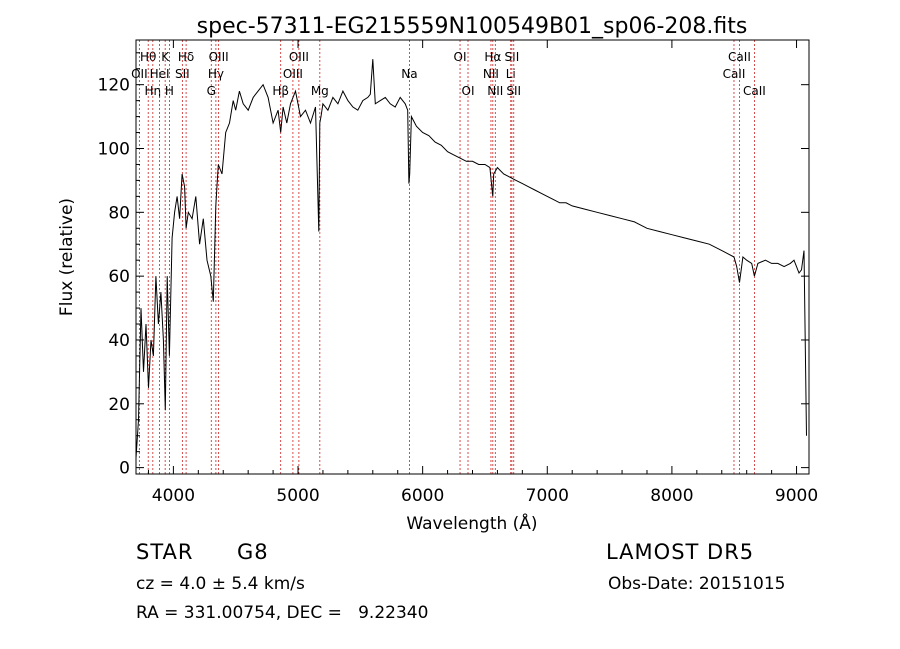 This screenshot has height=649, width=900. I want to click on y-tick-label: 120, so click(114, 86).